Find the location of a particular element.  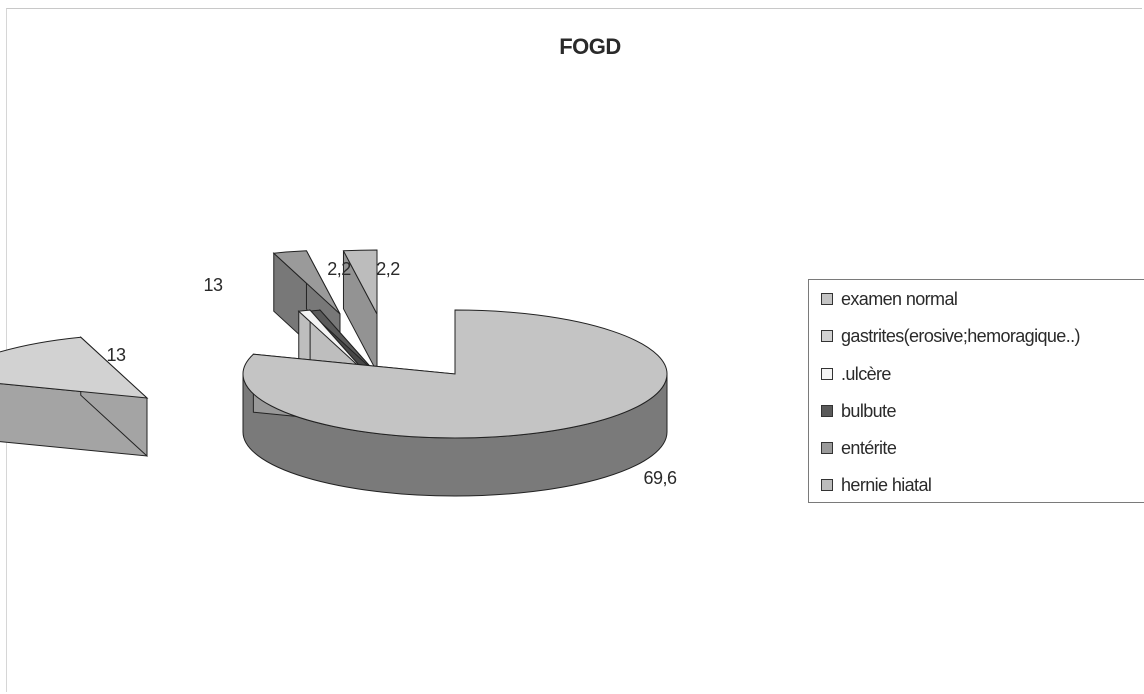

data-label-5: 2,2 is located at coordinates (388, 269).